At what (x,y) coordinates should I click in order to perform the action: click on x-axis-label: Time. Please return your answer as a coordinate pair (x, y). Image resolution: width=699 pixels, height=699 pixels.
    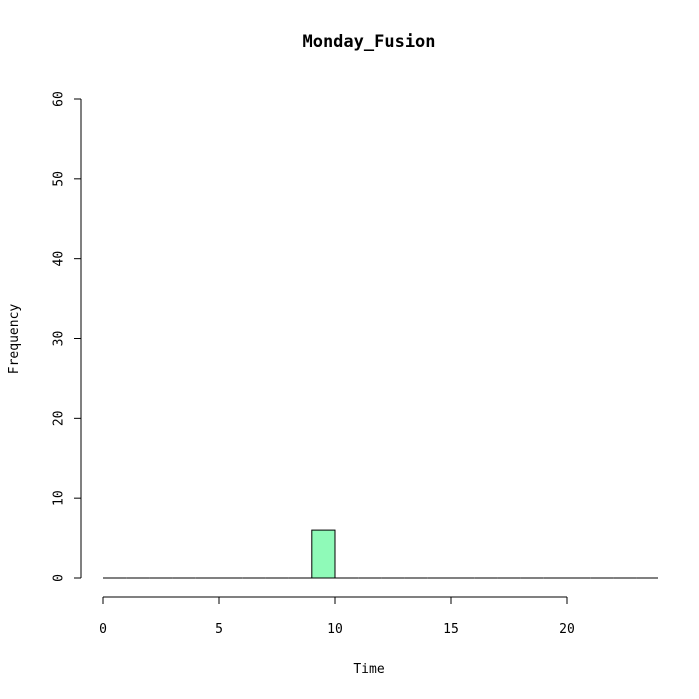
    Looking at the image, I should click on (368, 669).